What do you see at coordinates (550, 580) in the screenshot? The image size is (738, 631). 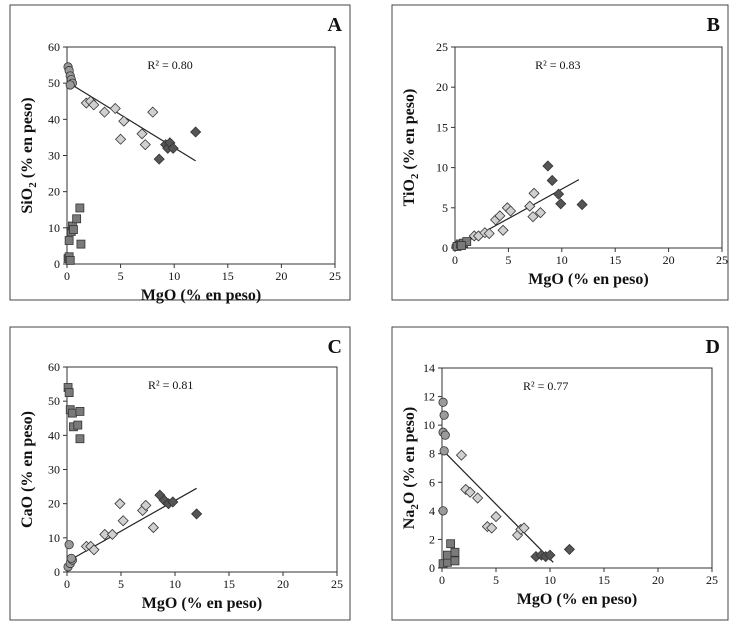 I see `x-tick-label: 10` at bounding box center [550, 580].